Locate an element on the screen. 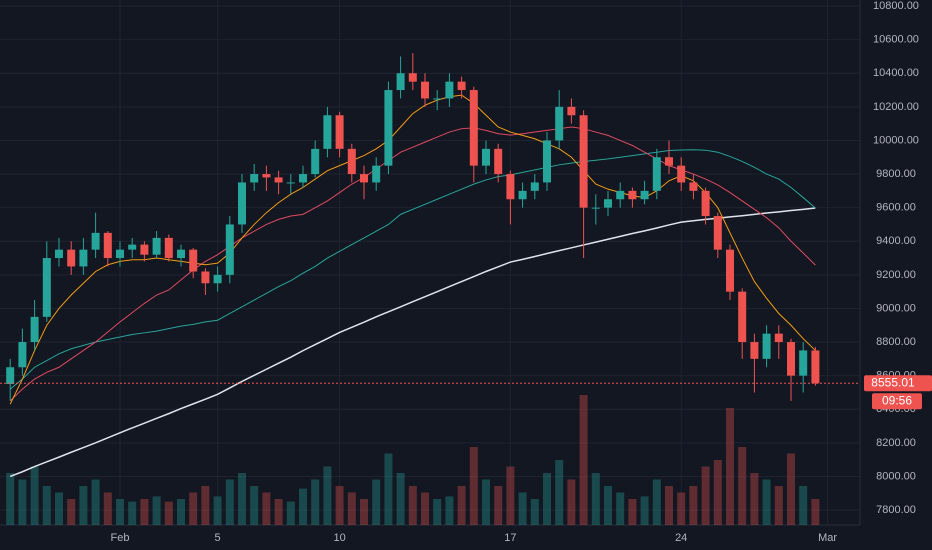  y-tick-label: 9800.00 is located at coordinates (896, 174).